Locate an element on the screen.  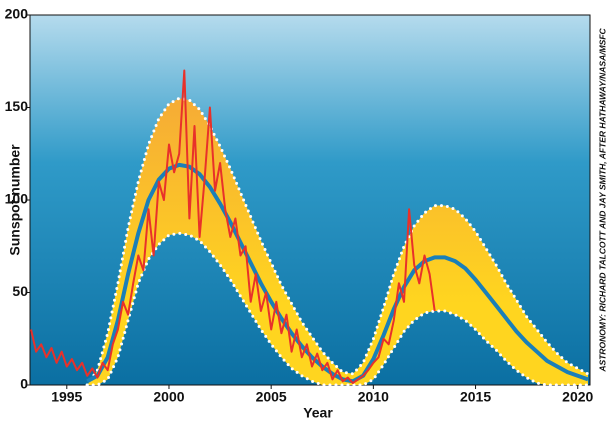
x-tick-label: 2015 is located at coordinates (475, 397).